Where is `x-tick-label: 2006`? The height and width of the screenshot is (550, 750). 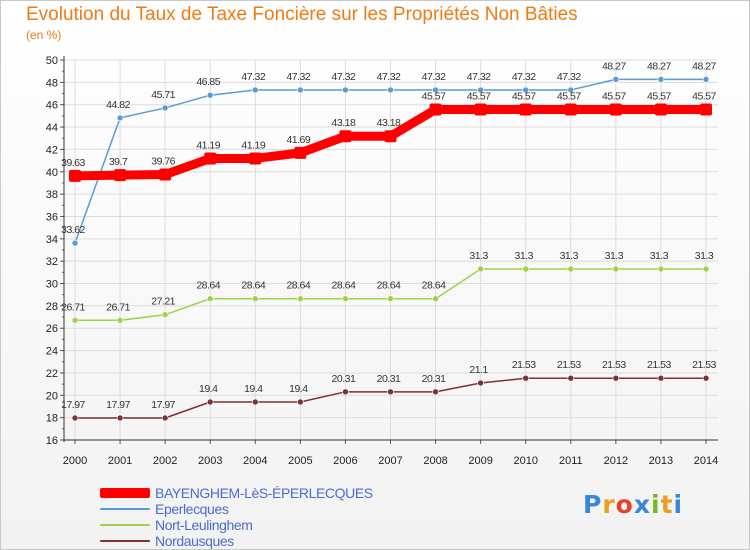 x-tick-label: 2006 is located at coordinates (345, 461).